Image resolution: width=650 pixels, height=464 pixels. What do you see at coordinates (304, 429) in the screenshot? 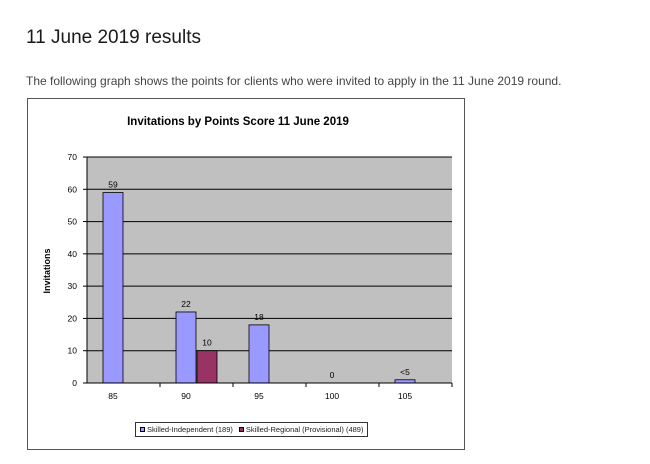
I see `legend-label-series-2: Skilled-Regional (Provisional) (489)` at bounding box center [304, 429].